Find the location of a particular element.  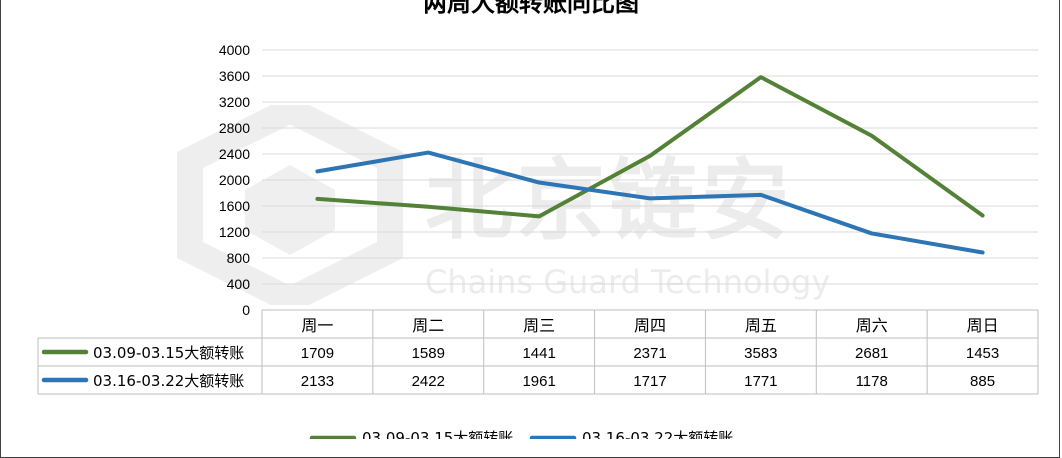

y-tick-label: 2000 is located at coordinates (234, 180).